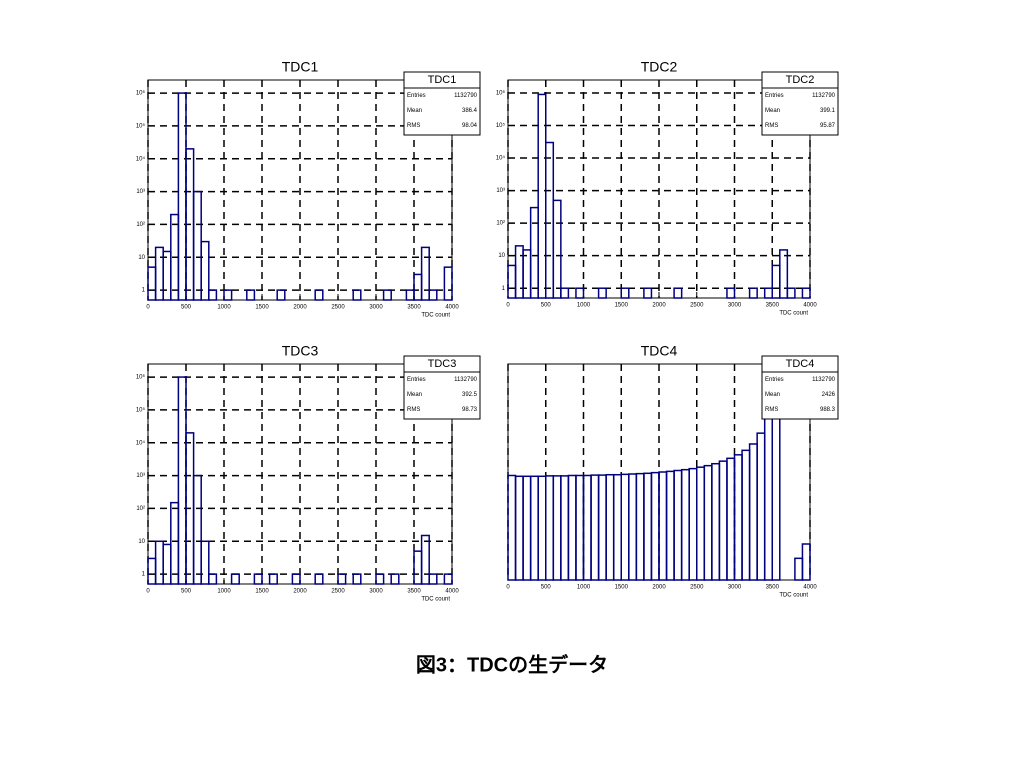  I want to click on stats-name: TDC2, so click(800, 80).